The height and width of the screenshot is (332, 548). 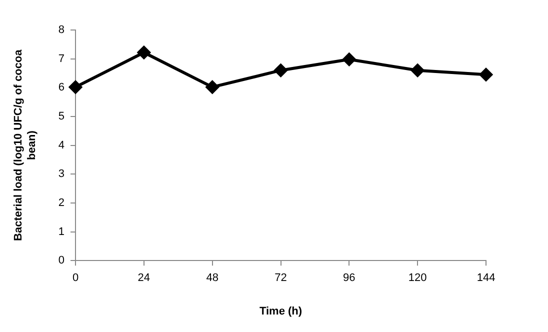 I want to click on y-tick-label: 3, so click(x=61, y=174).